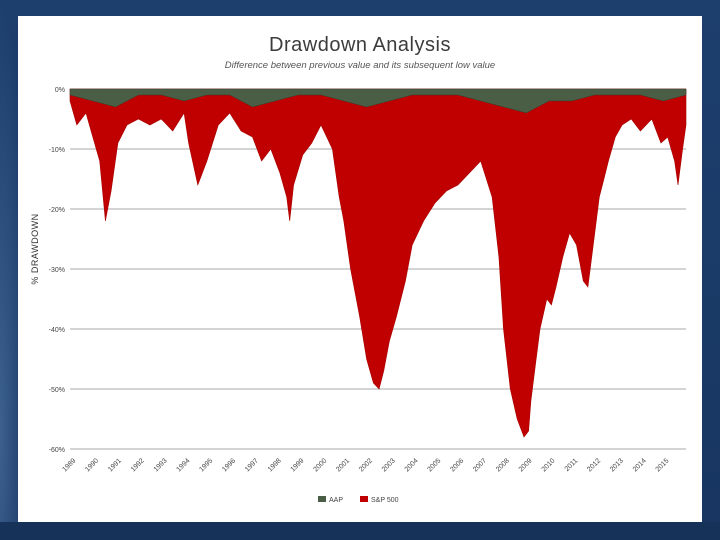  I want to click on x-tick-label: 2007, so click(480, 465).